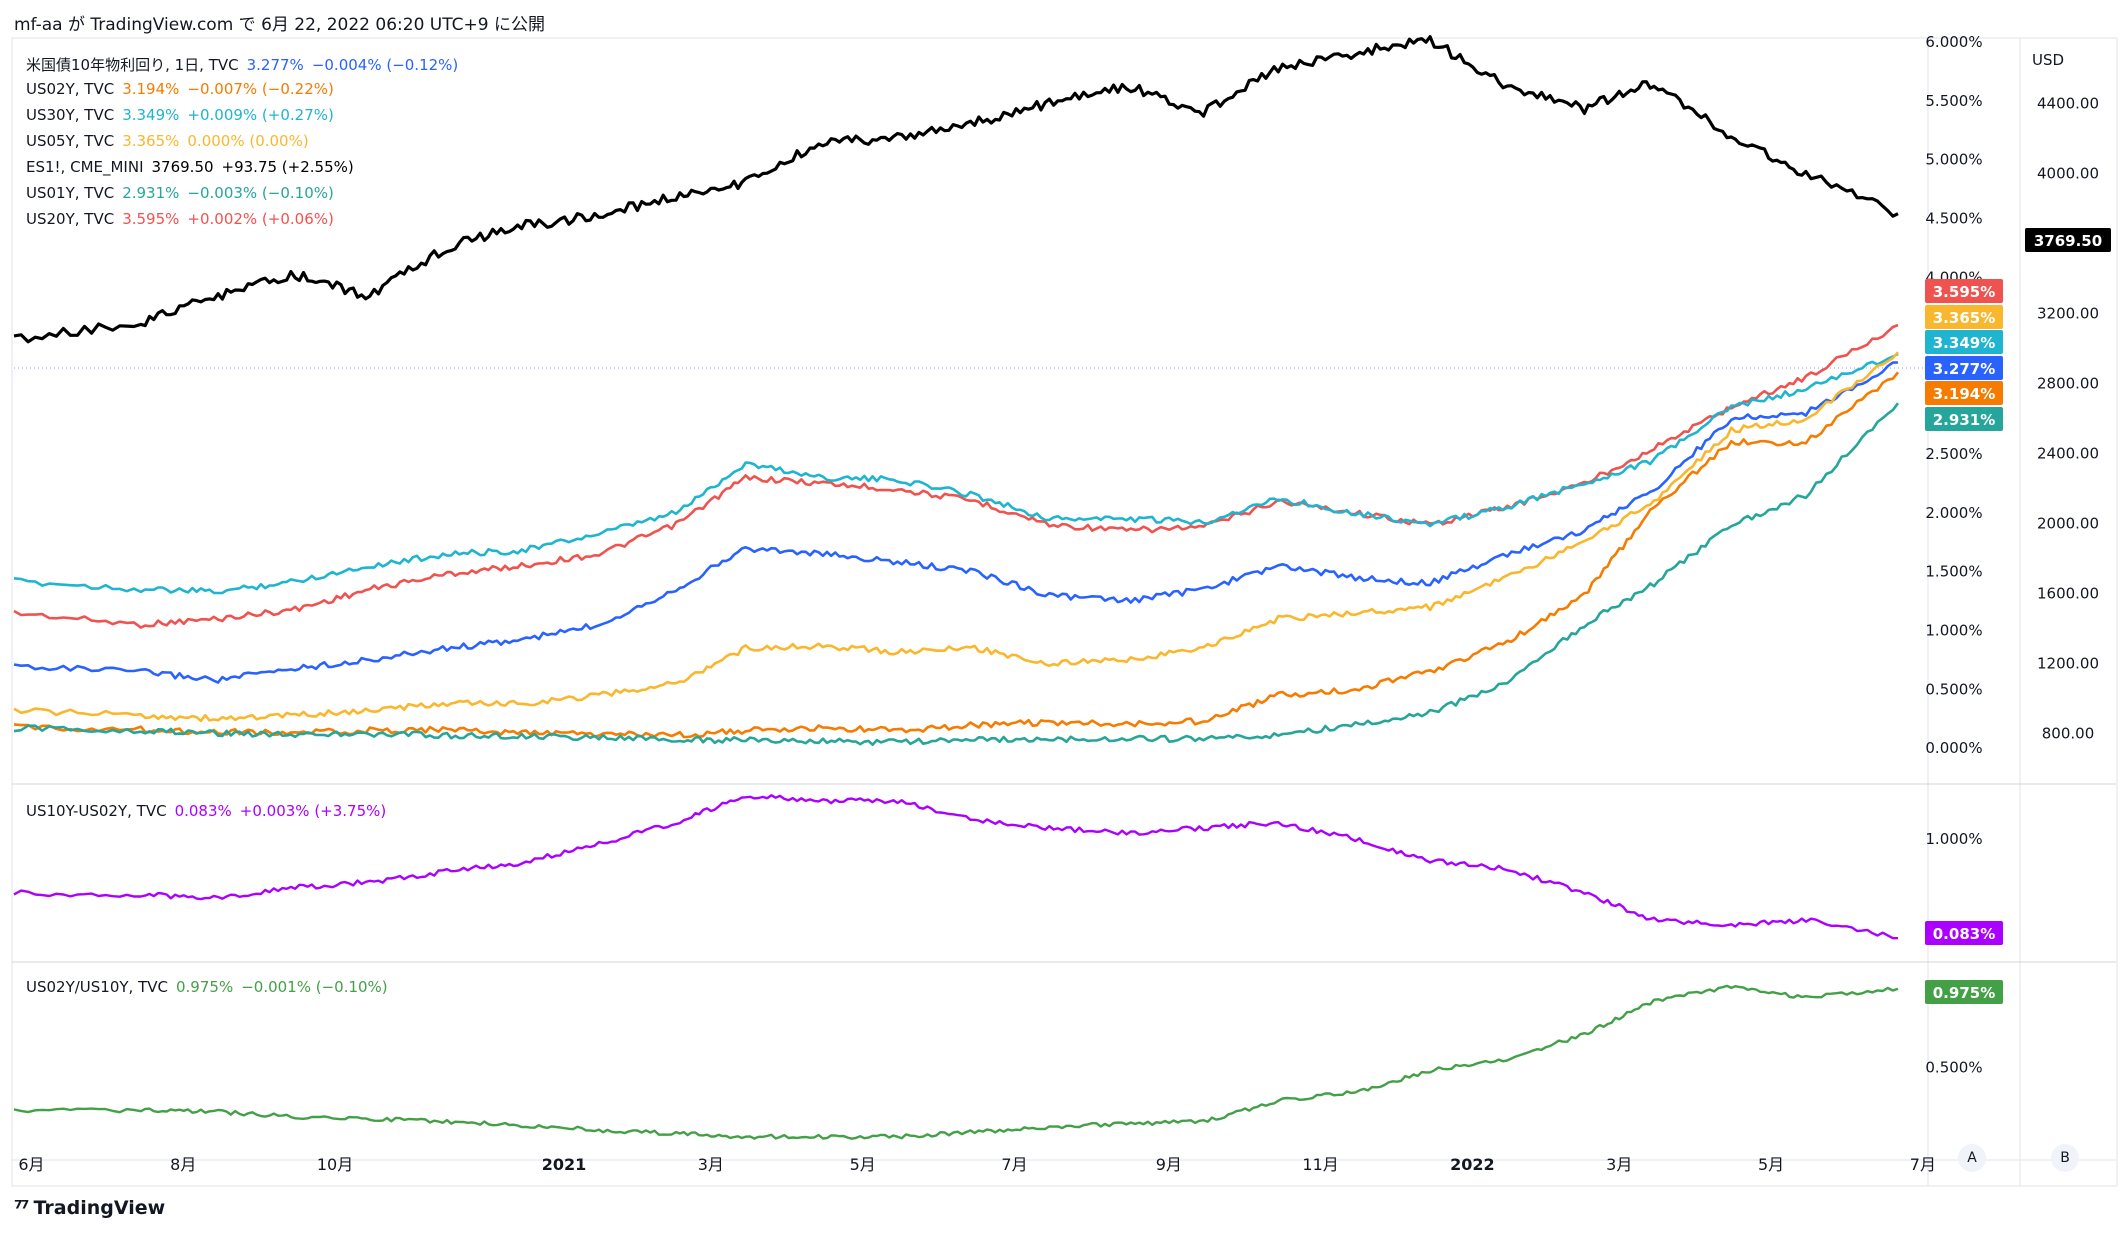 The image size is (2127, 1233). I want to click on yield-tick-label: 6.000%, so click(1953, 42).